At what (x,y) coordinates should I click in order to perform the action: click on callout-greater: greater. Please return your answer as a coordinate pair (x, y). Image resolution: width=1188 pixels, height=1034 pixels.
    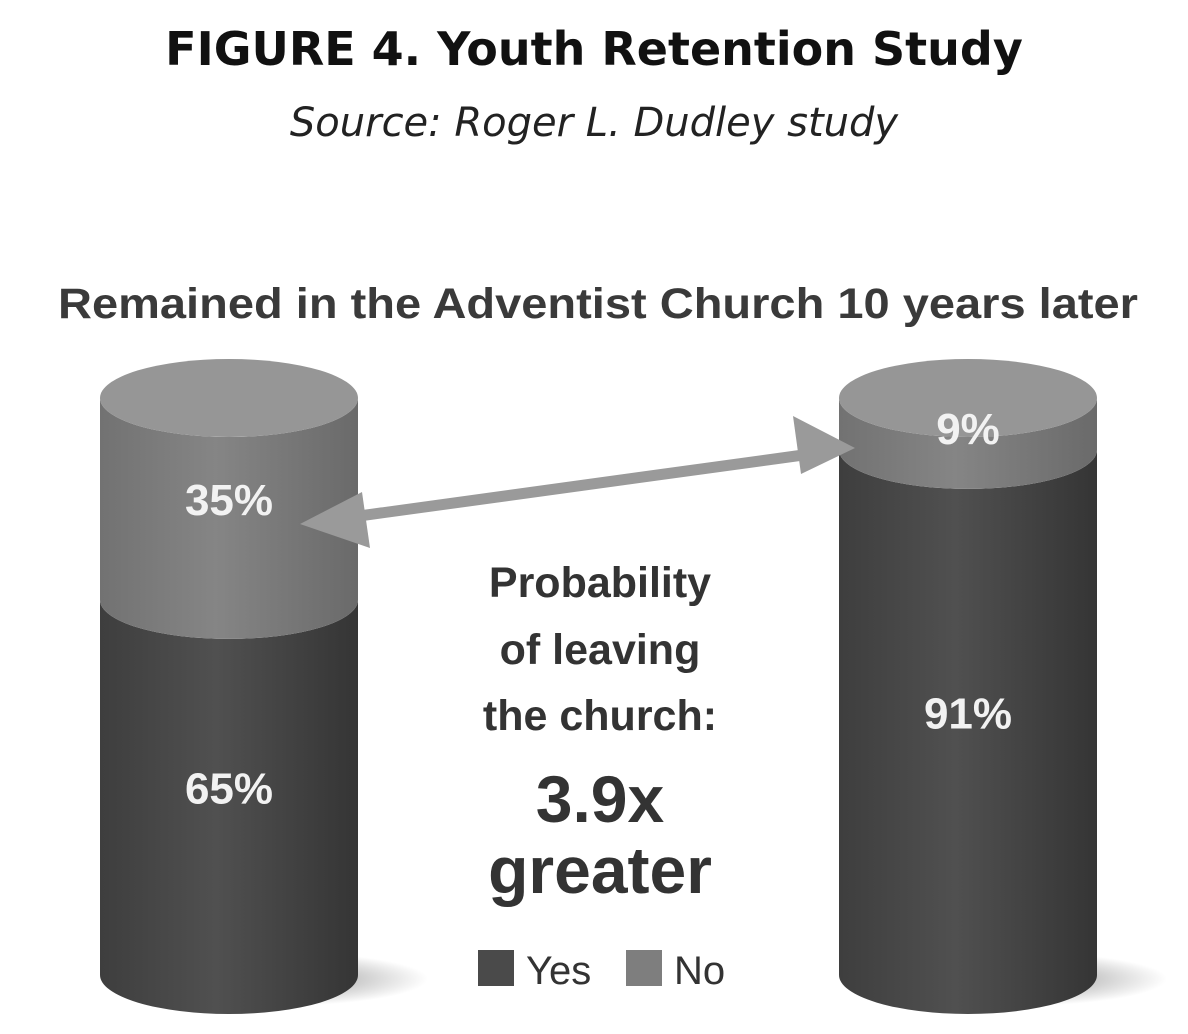
    Looking at the image, I should click on (600, 870).